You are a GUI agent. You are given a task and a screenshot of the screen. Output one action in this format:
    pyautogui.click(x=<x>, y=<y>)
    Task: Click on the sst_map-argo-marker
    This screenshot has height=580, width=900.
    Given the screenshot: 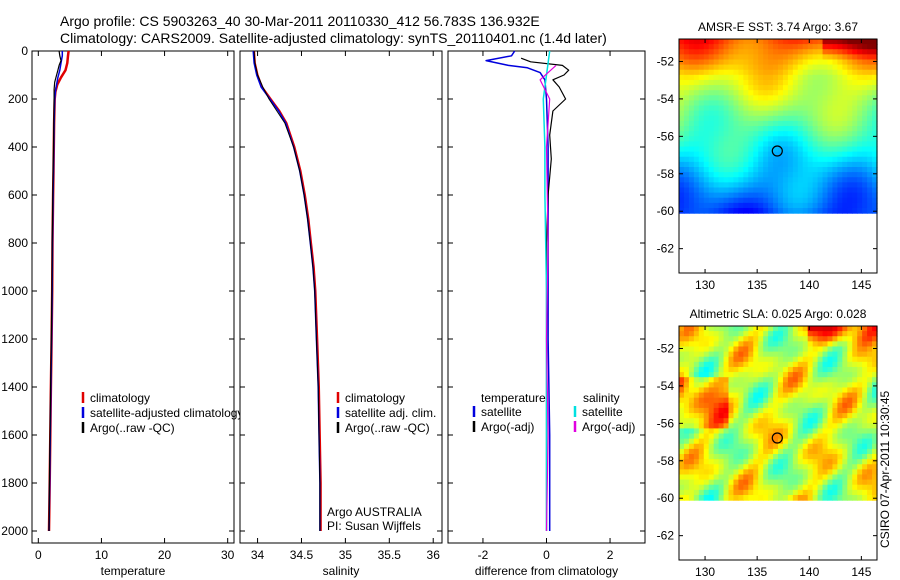 What is the action you would take?
    pyautogui.click(x=777, y=151)
    